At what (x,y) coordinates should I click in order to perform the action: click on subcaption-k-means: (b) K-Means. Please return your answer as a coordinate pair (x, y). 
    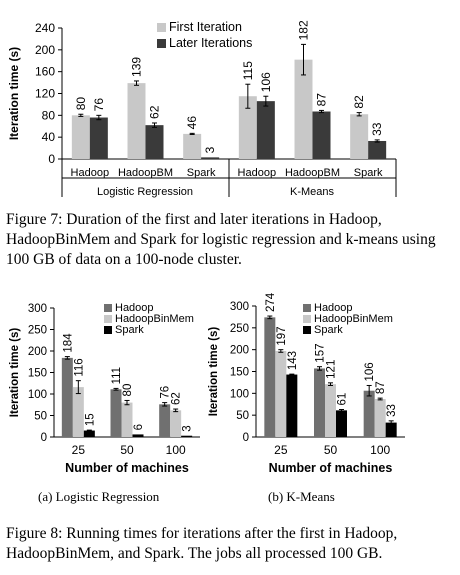
    Looking at the image, I should click on (301, 496).